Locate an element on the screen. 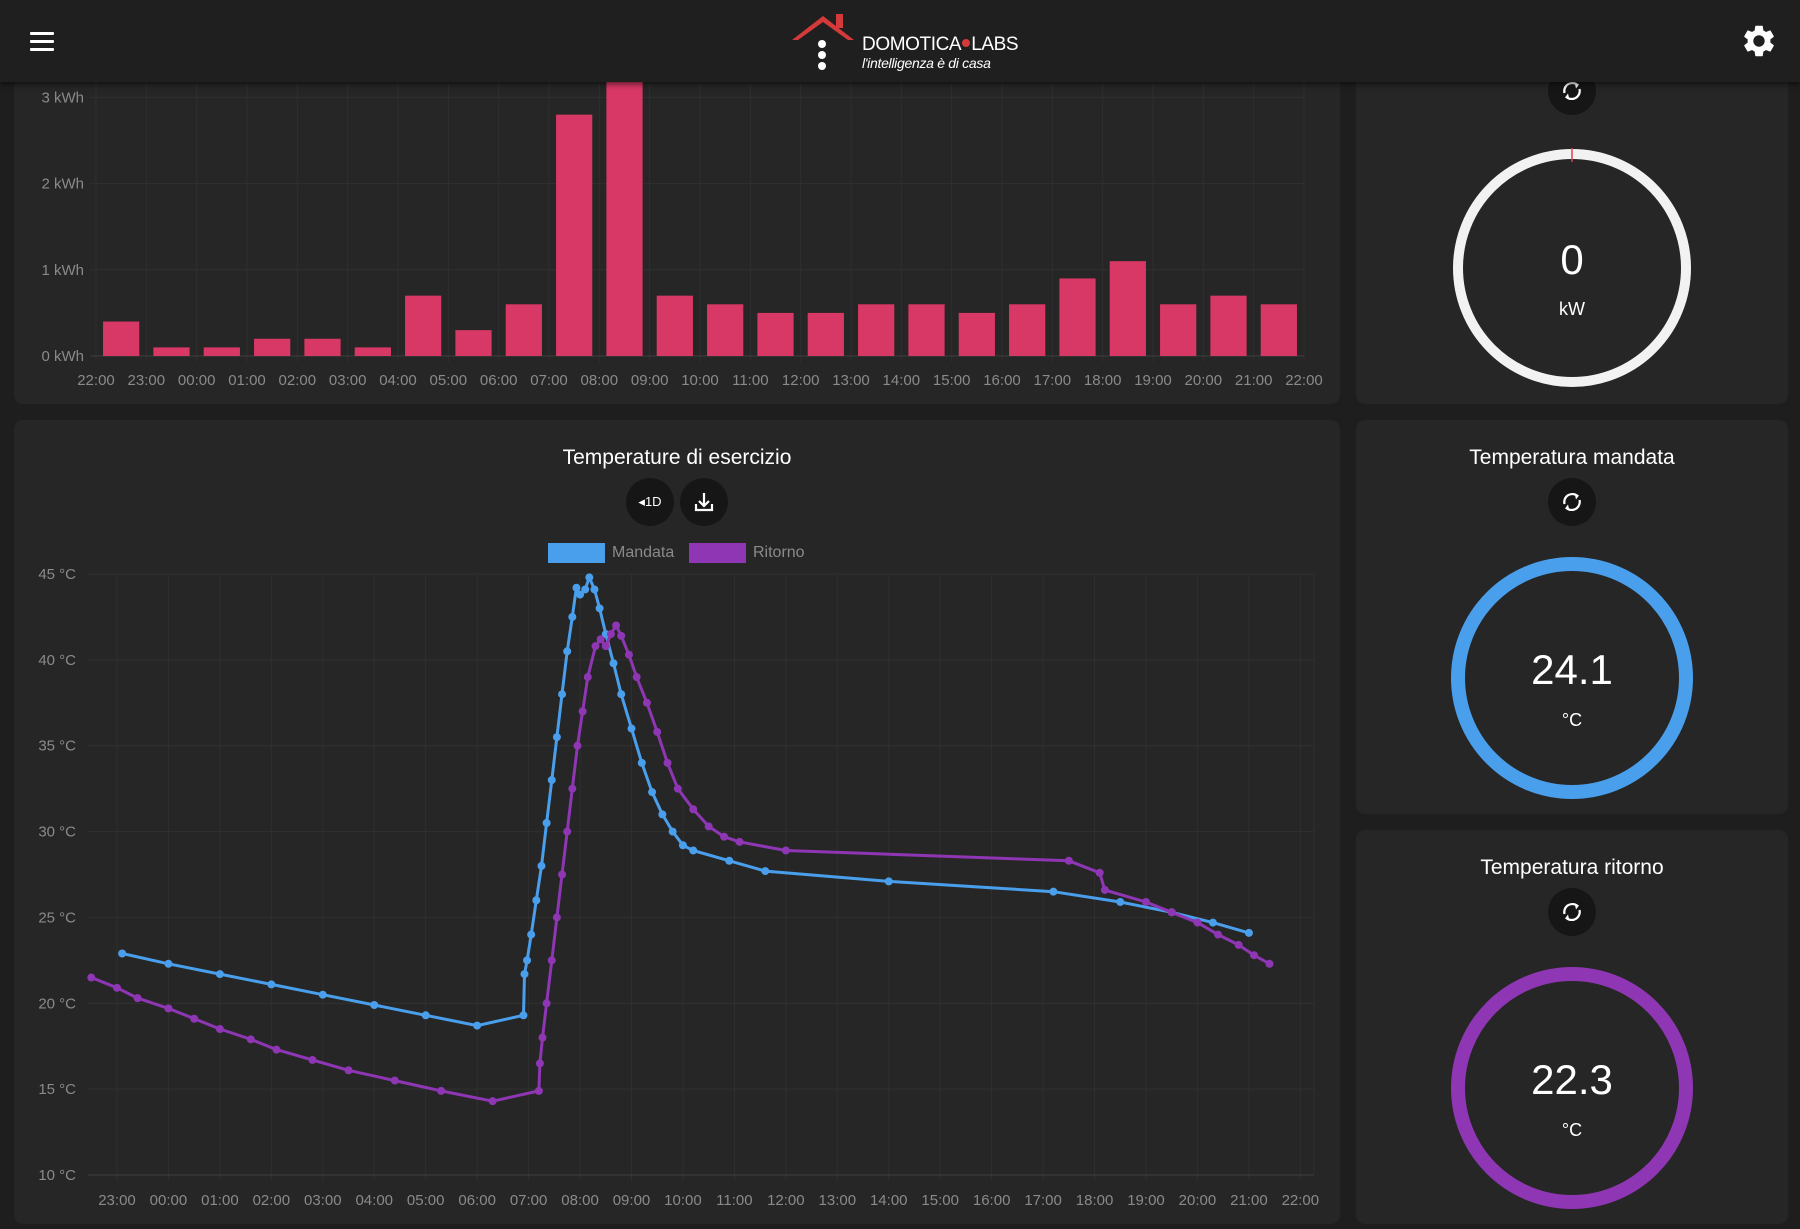 Image resolution: width=1800 pixels, height=1229 pixels. y-tick-label: 35 °C is located at coordinates (57, 746).